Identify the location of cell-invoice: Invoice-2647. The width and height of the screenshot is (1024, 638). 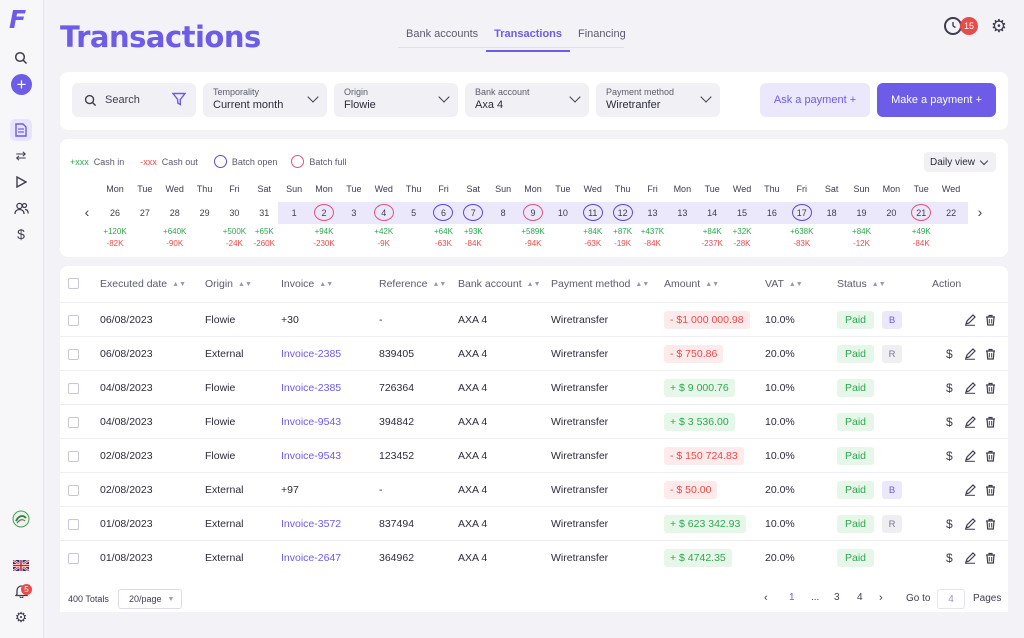
(311, 558).